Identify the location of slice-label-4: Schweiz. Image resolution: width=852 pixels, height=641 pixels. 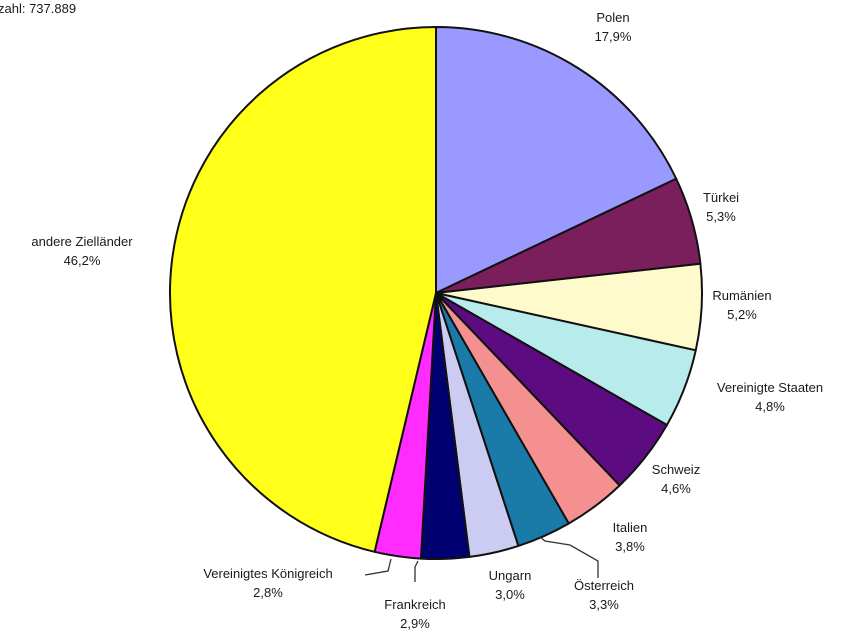
(676, 469).